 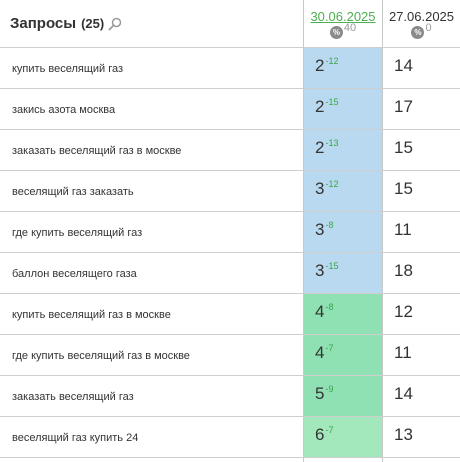 I want to click on percent-value: 40, so click(x=350, y=27).